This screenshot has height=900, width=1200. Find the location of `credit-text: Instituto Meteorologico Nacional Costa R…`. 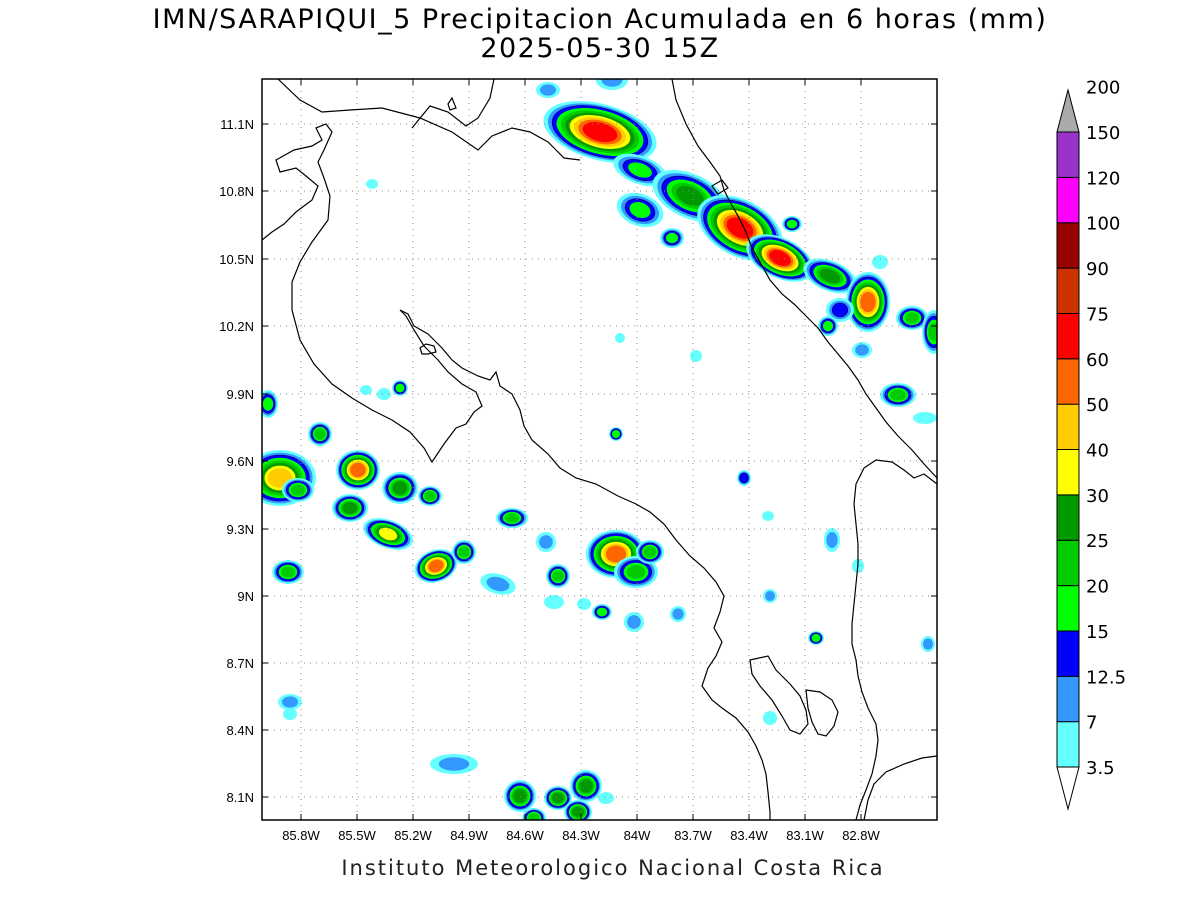

credit-text: Instituto Meteorologico Nacional Costa R… is located at coordinates (613, 868).